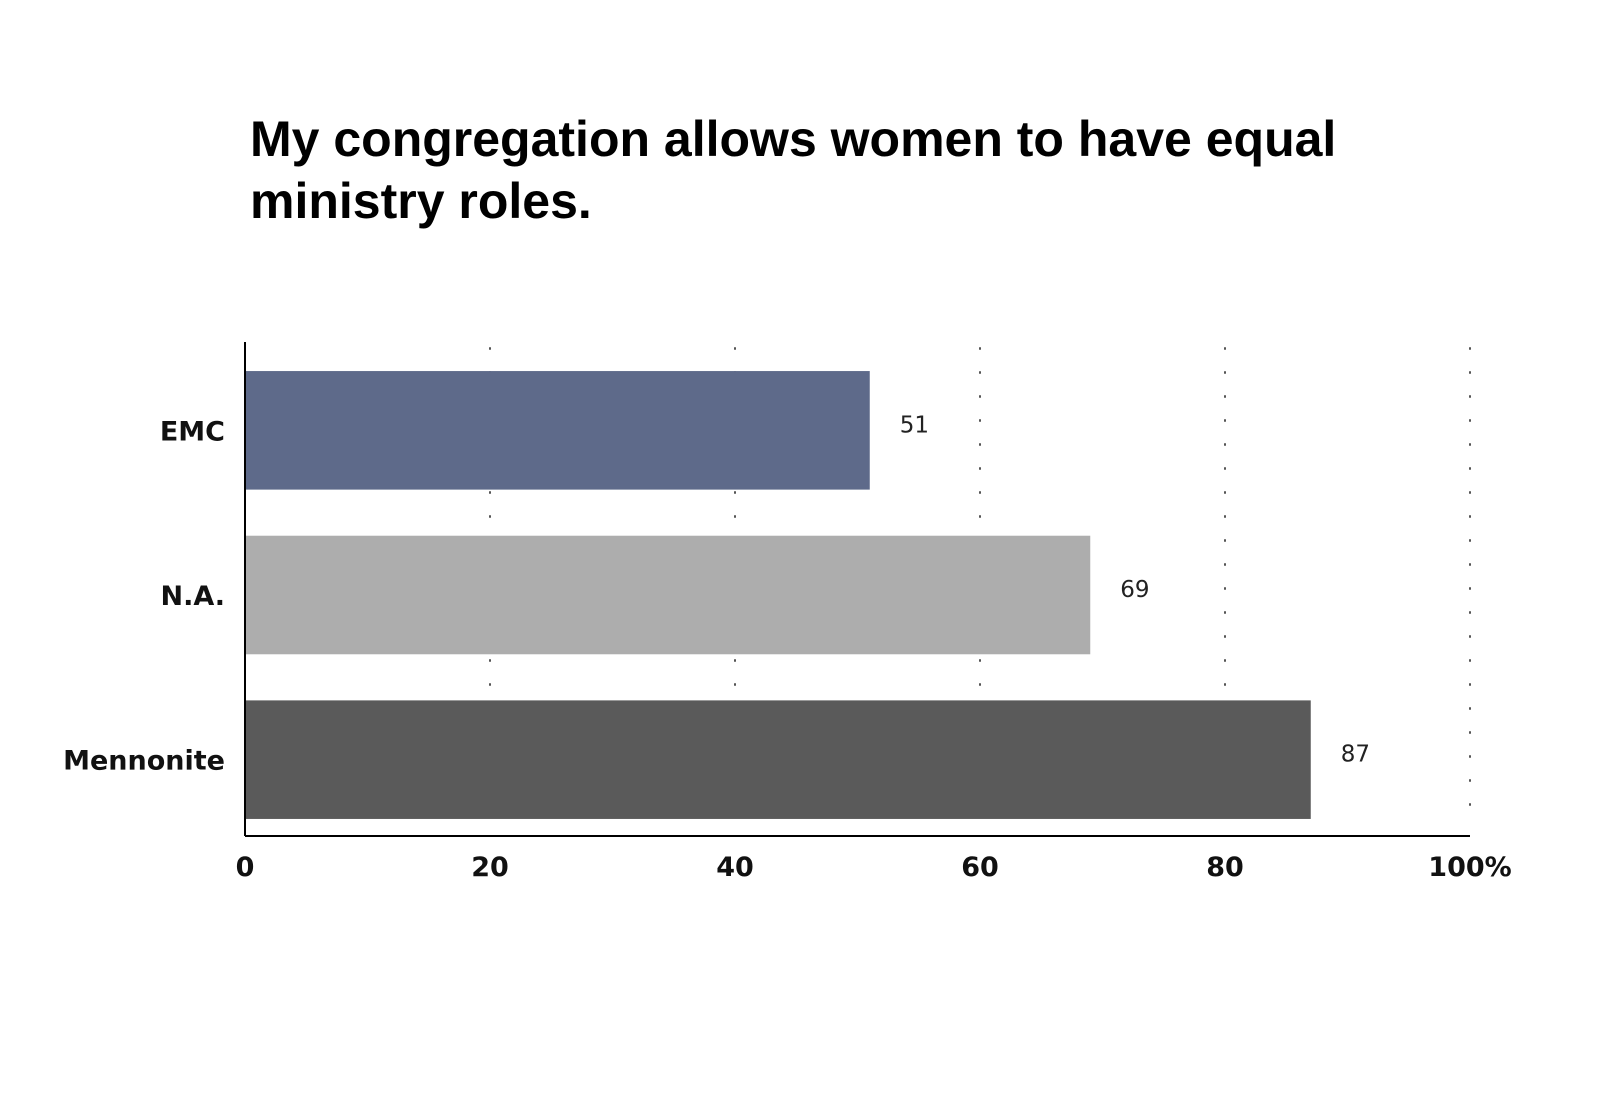 The image size is (1611, 1115). I want to click on x-tick-label: 0, so click(245, 867).